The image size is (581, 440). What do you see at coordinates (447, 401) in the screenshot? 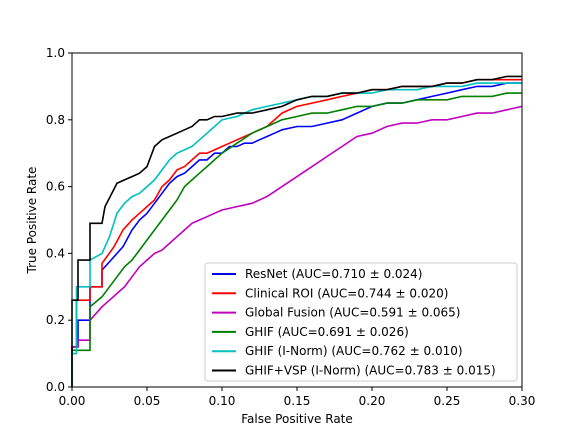
I see `x-tick-label: 0.25` at bounding box center [447, 401].